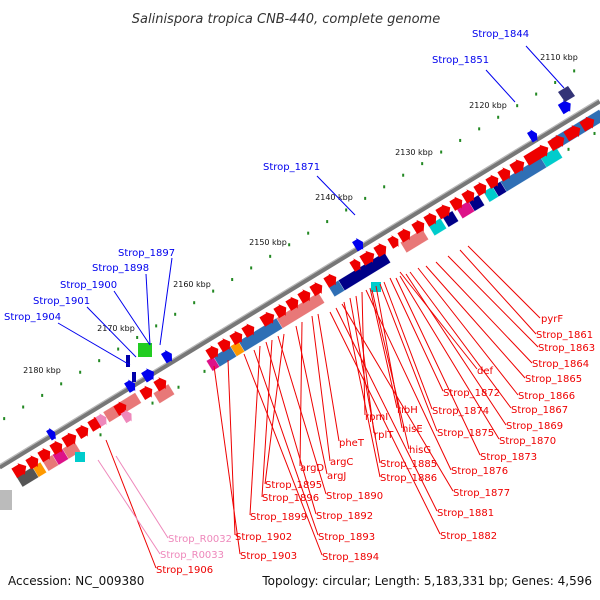  What do you see at coordinates (293, 485) in the screenshot?
I see `gene-label: Strop_1895` at bounding box center [293, 485].